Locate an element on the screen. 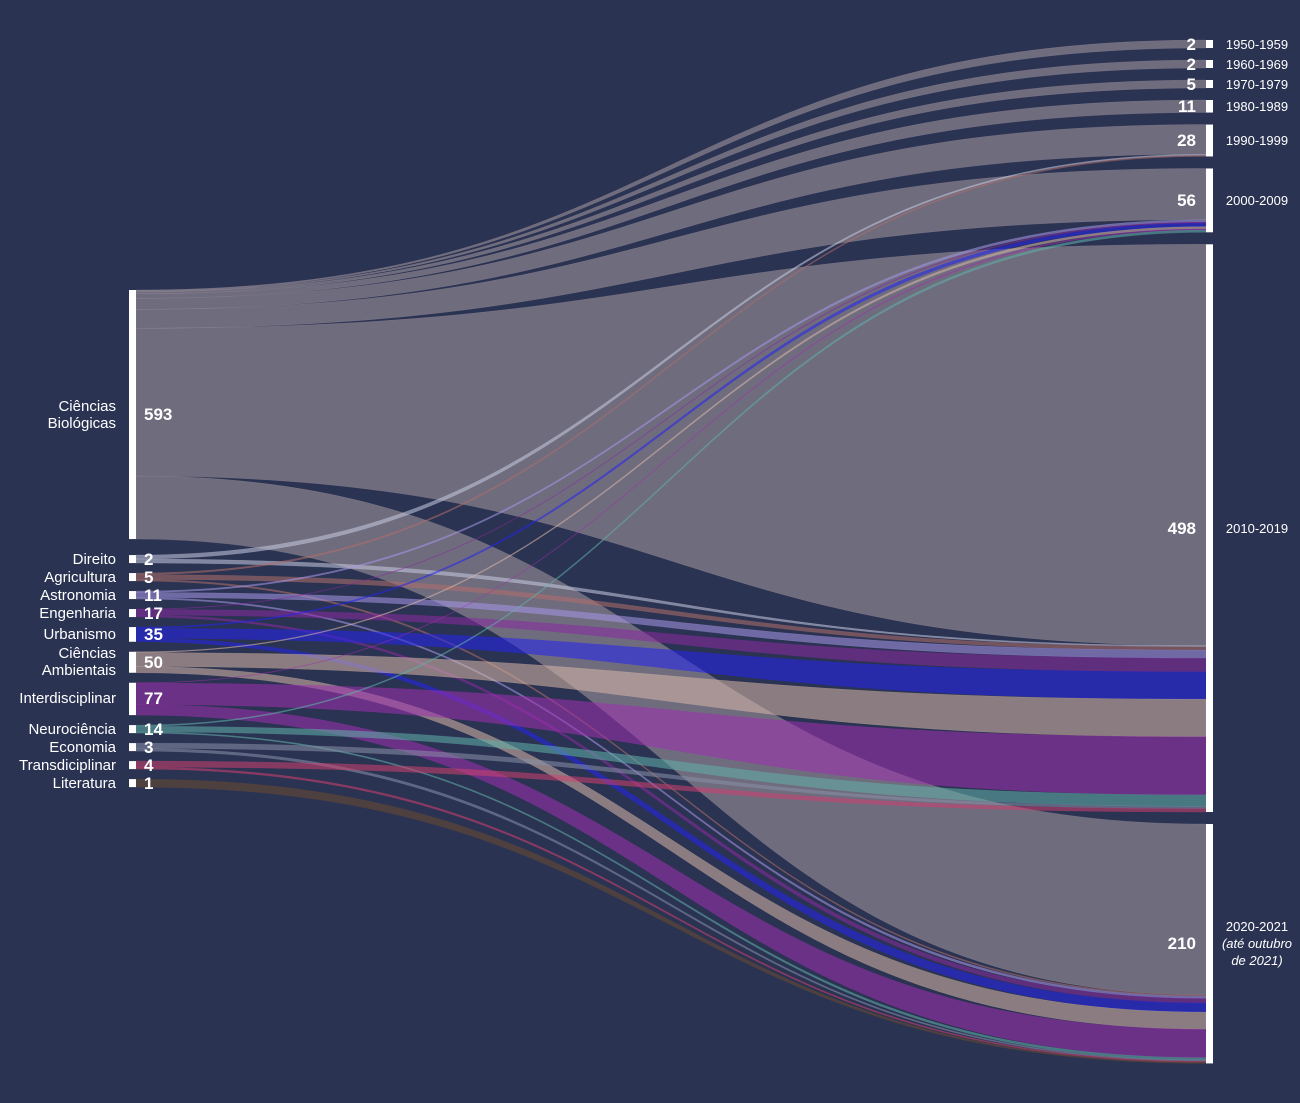  source-value: 2 is located at coordinates (149, 559).